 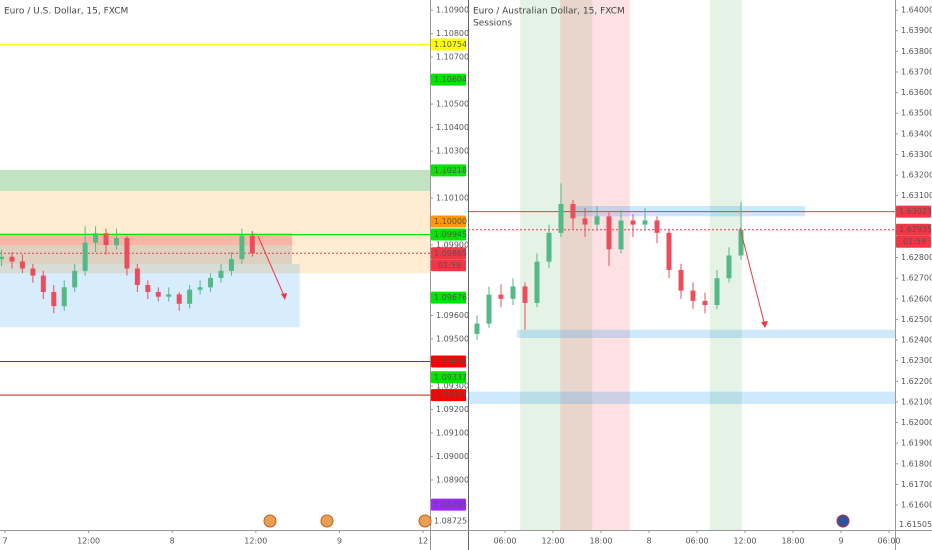 I want to click on y-tick-label: 1.62200, so click(x=916, y=381).